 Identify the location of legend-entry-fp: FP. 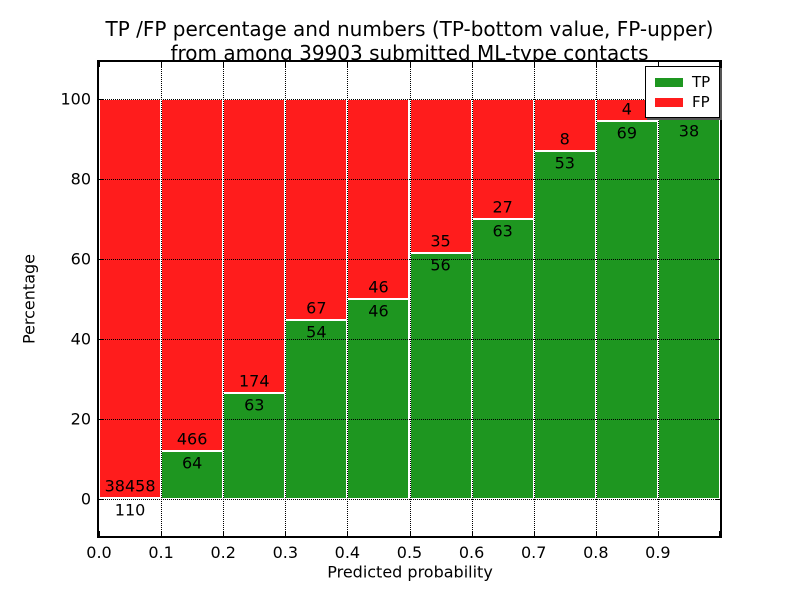
(682, 102).